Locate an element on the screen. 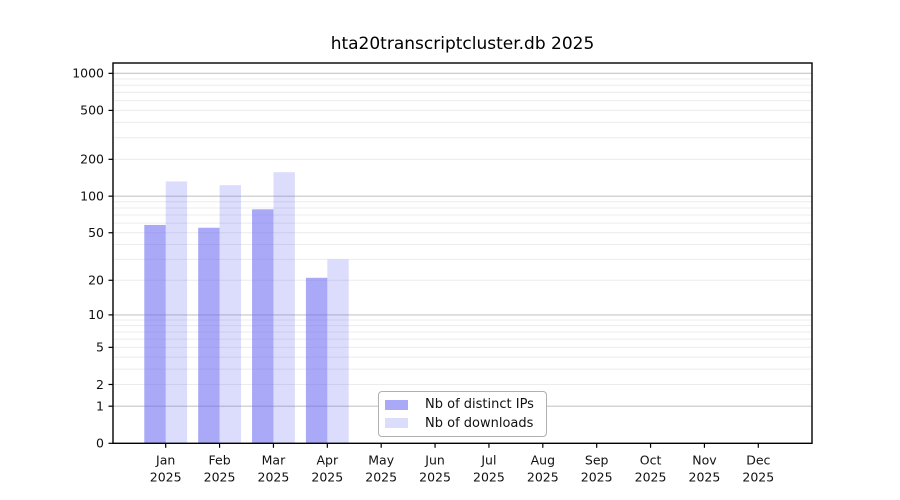 The width and height of the screenshot is (900, 500). x-tick-label-month: Jun is located at coordinates (434, 459).